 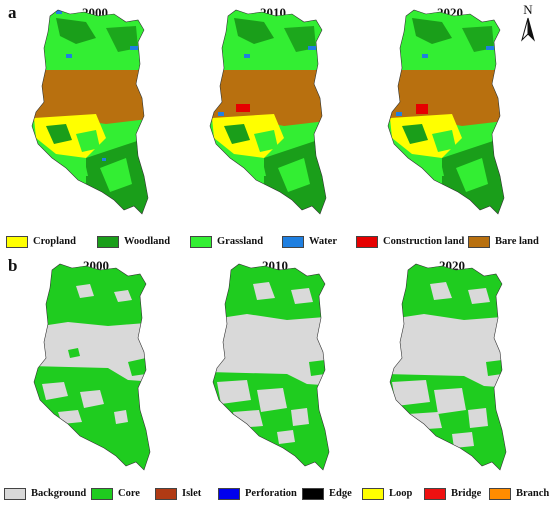 What do you see at coordinates (271, 367) in the screenshot?
I see `mspa-map-2010` at bounding box center [271, 367].